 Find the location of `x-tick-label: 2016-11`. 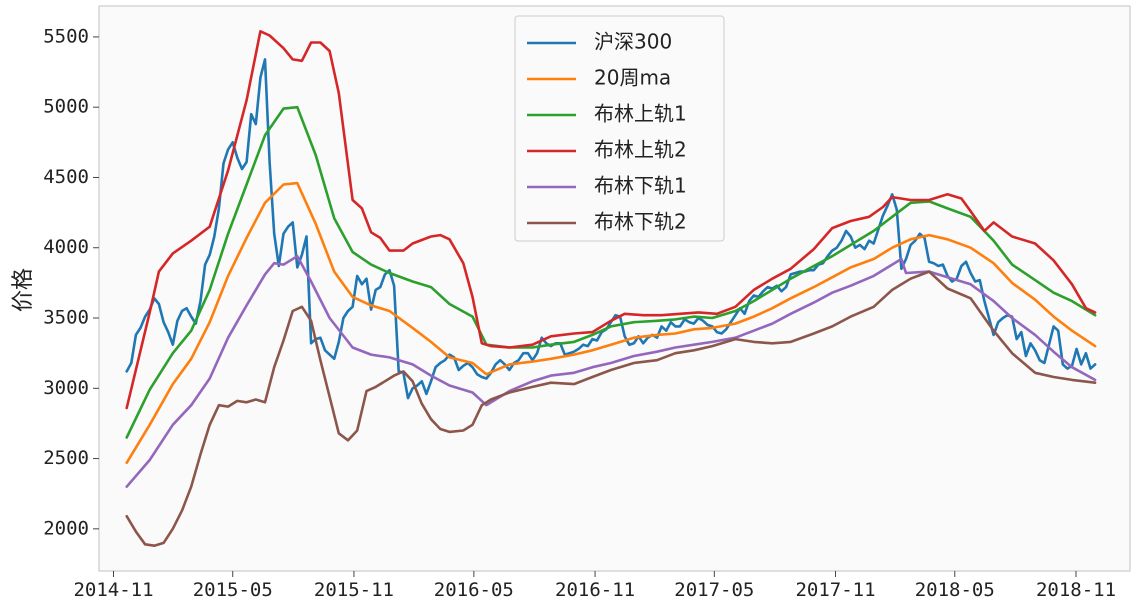

x-tick-label: 2016-11 is located at coordinates (595, 590).